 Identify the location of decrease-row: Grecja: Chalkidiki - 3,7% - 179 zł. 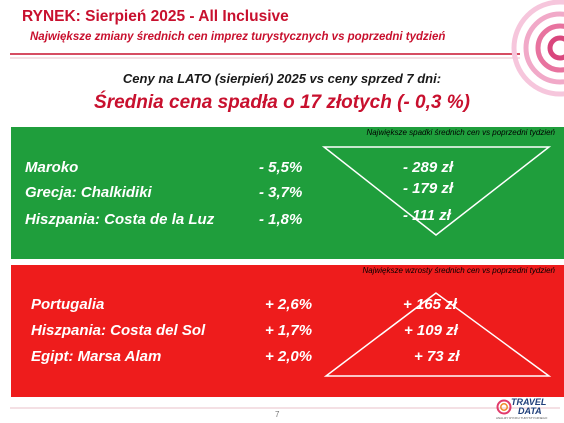
(287, 193).